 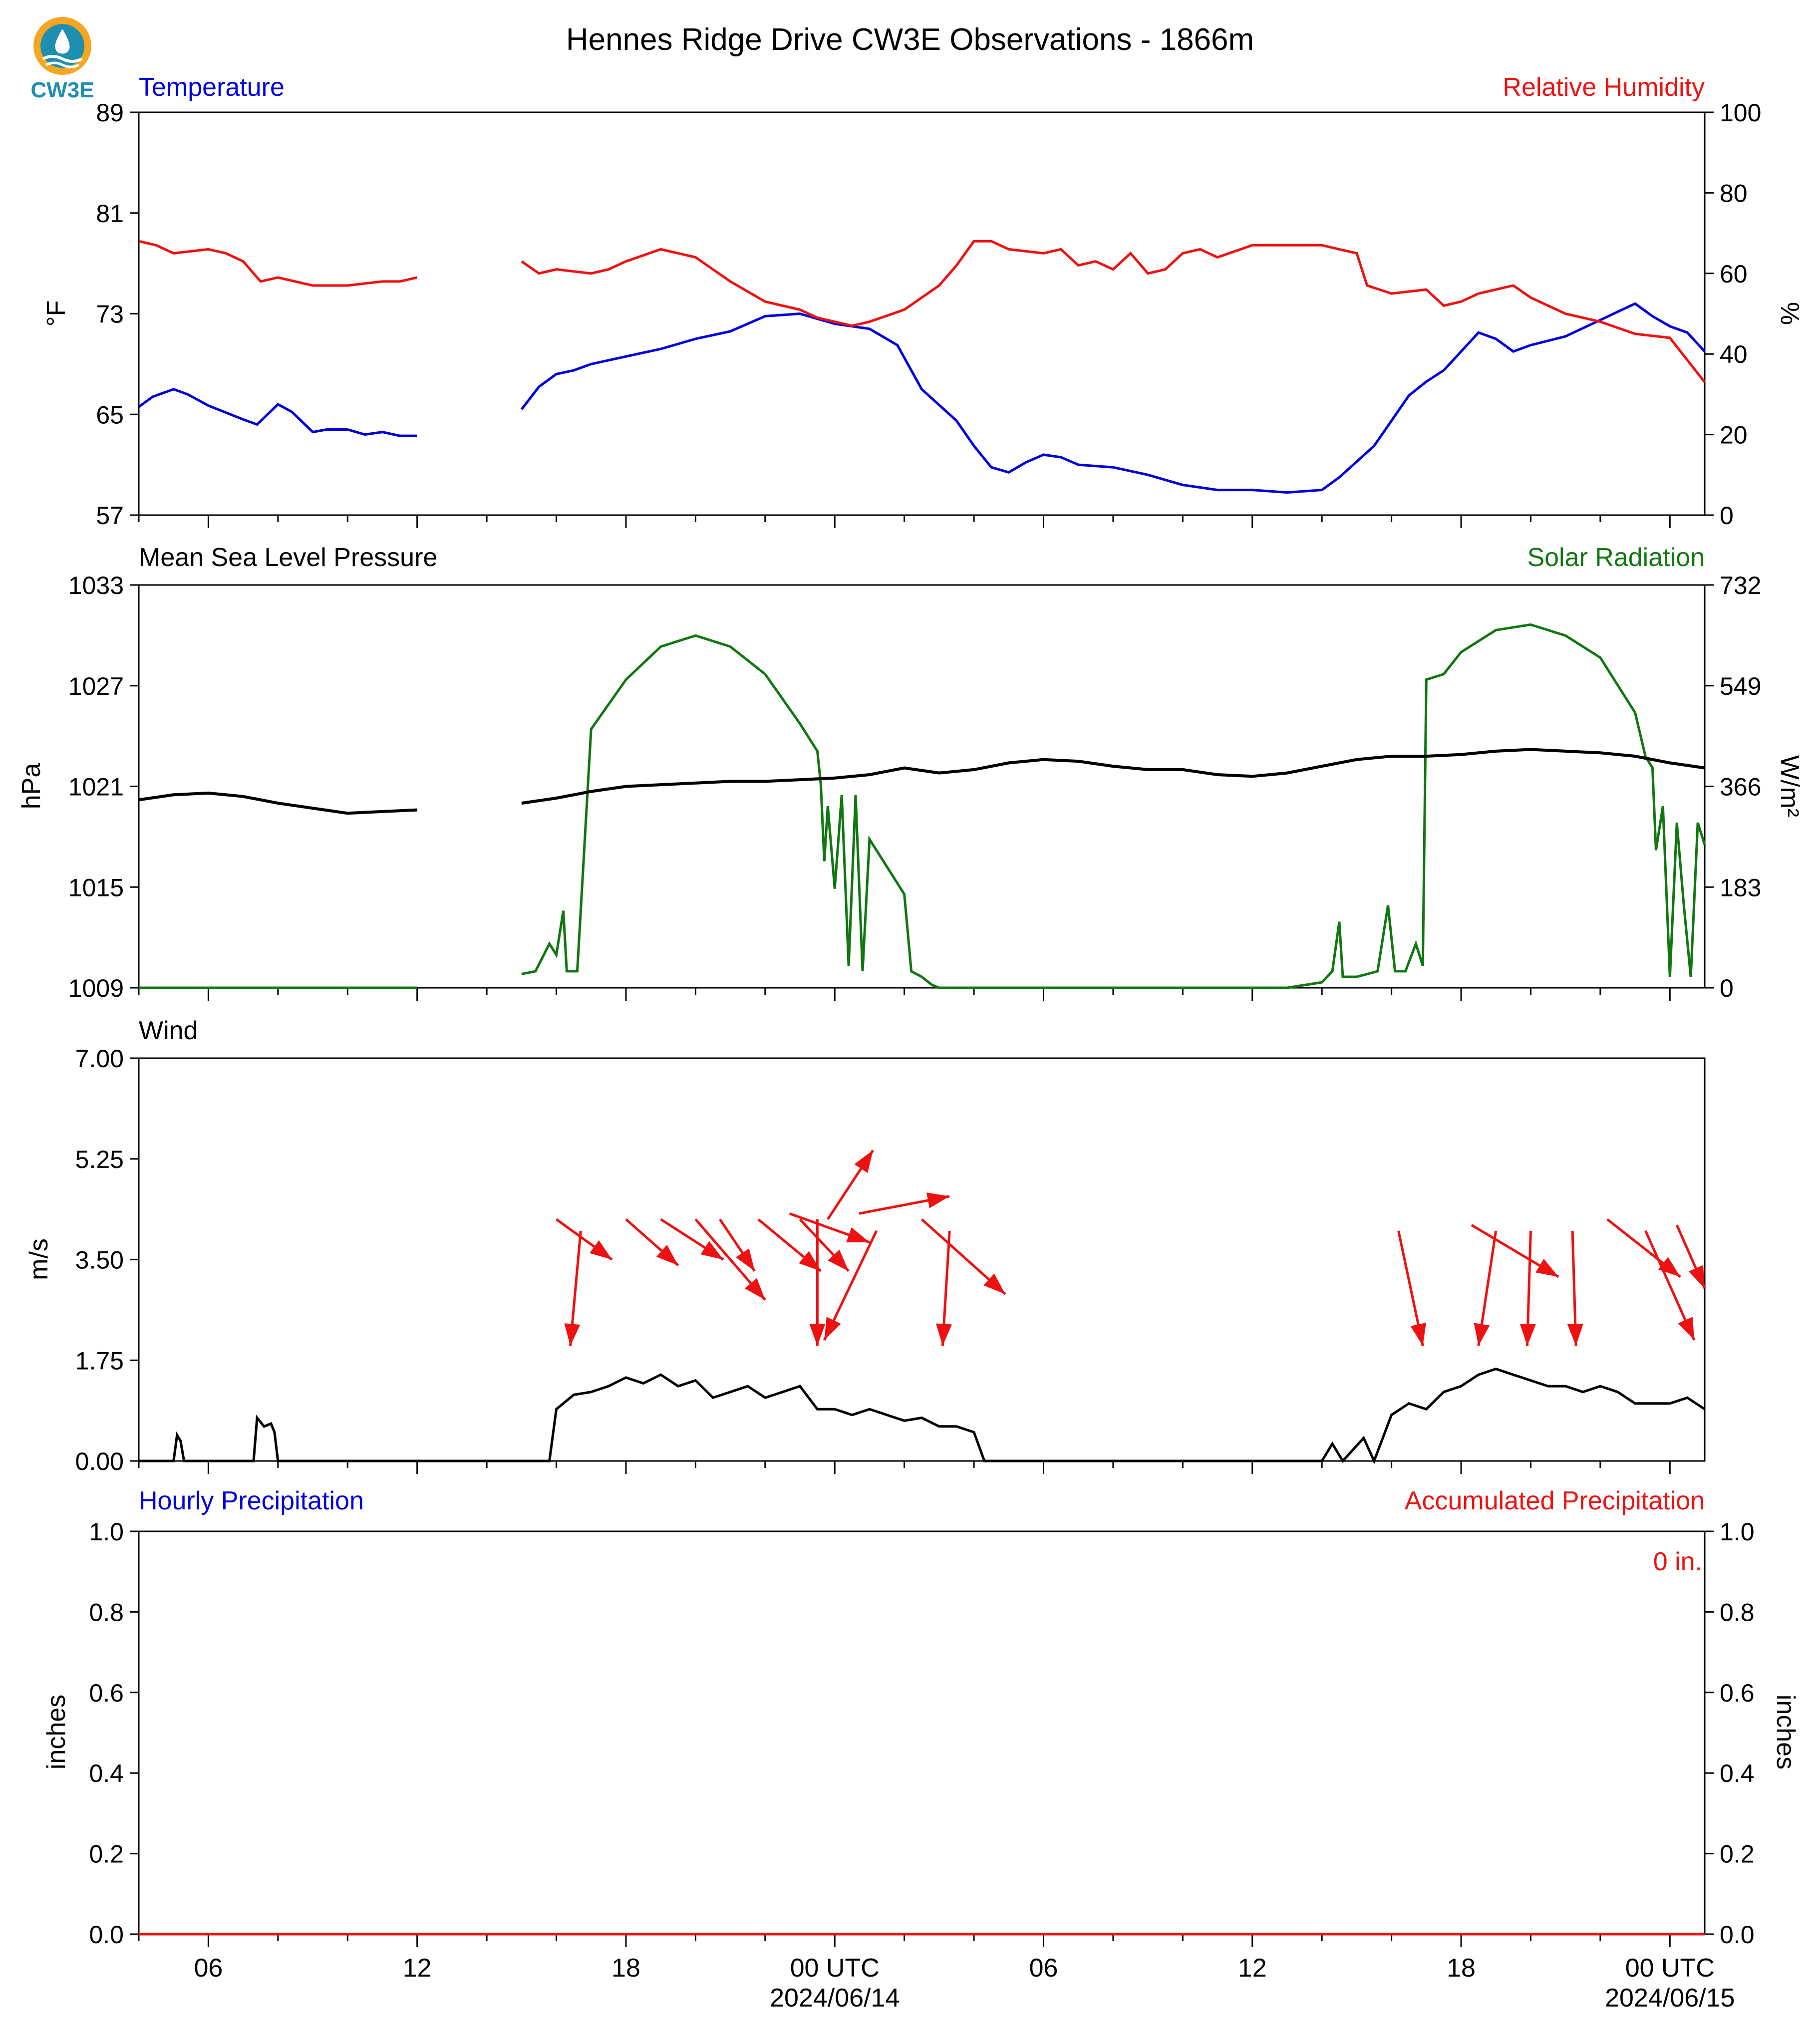 What do you see at coordinates (56, 1732) in the screenshot?
I see `panel-precip-left-unit: inches` at bounding box center [56, 1732].